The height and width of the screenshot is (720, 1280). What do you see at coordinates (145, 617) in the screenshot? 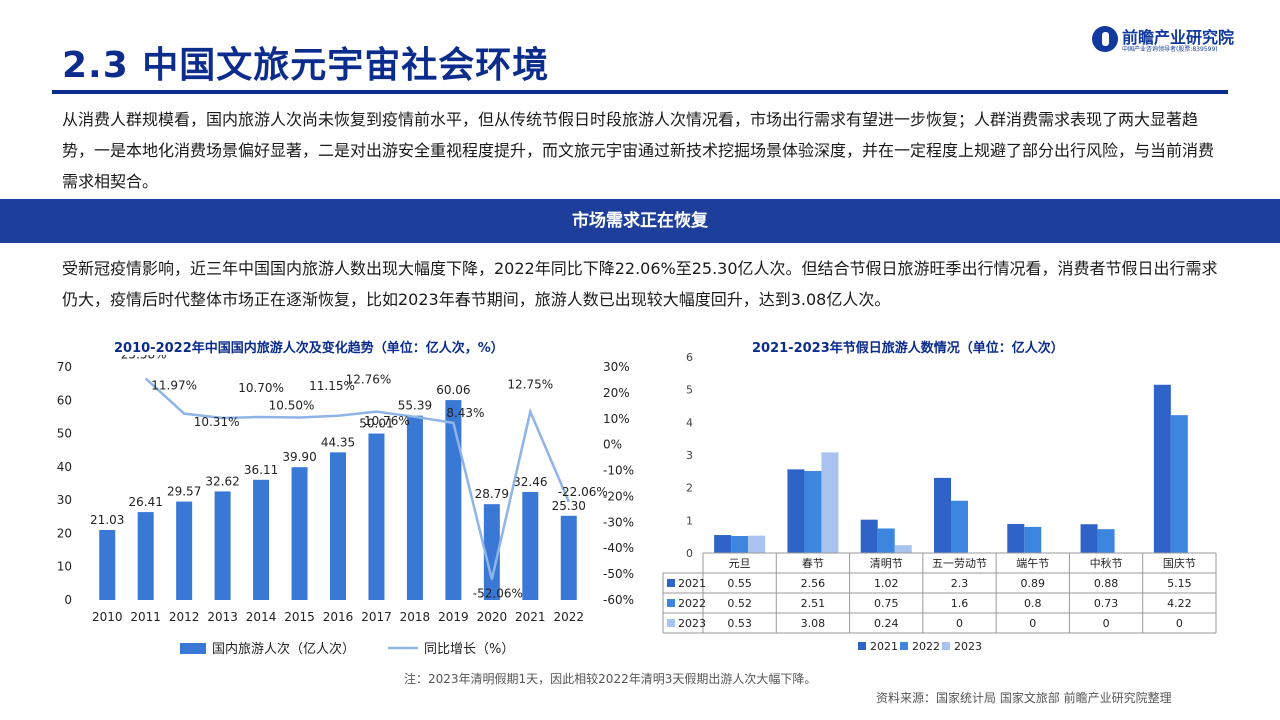
I see `x-tick-label: 2011` at bounding box center [145, 617].